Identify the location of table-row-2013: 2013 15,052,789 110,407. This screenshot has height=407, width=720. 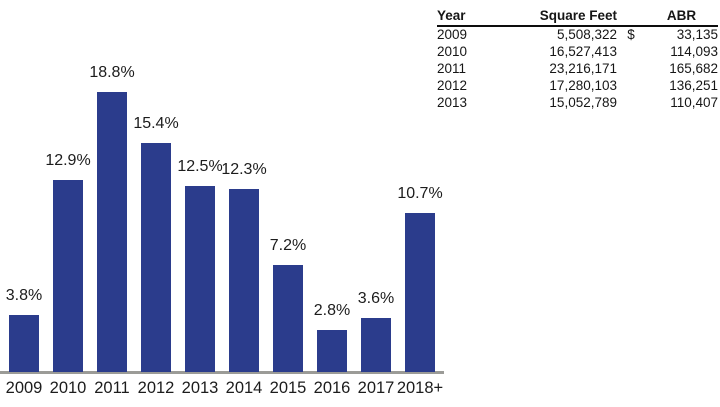
(577, 103).